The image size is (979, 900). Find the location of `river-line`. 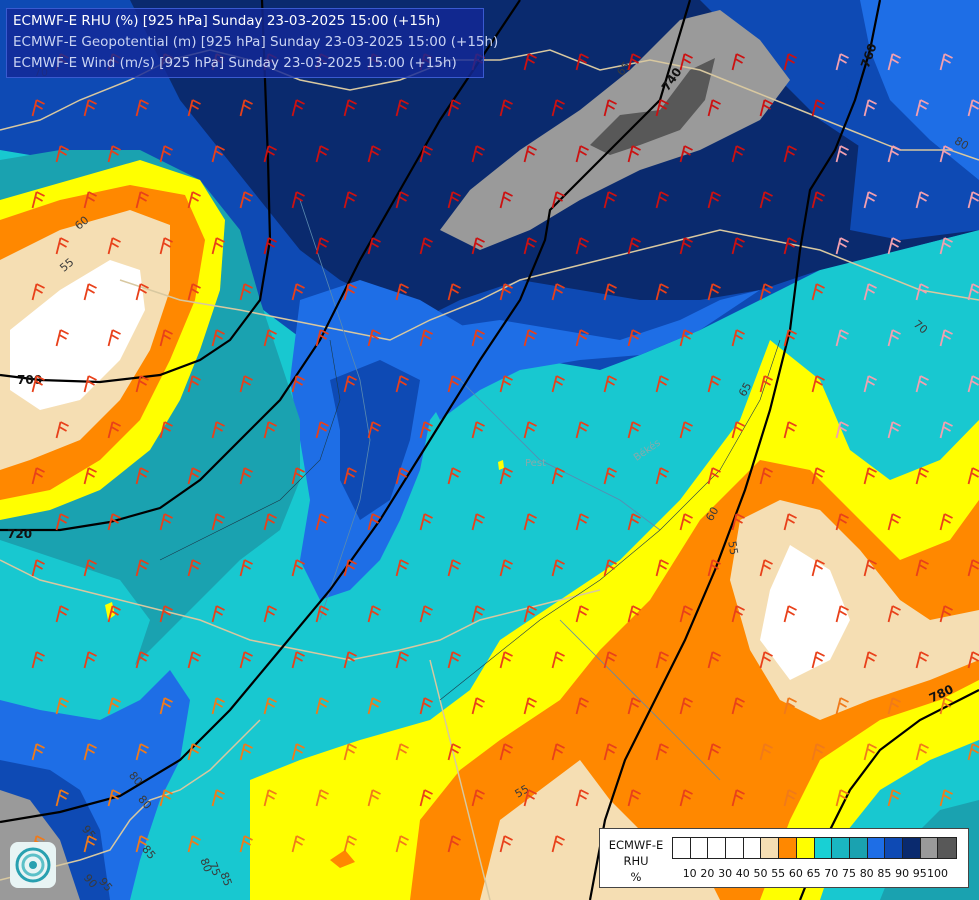

river-line is located at coordinates (640, 700).